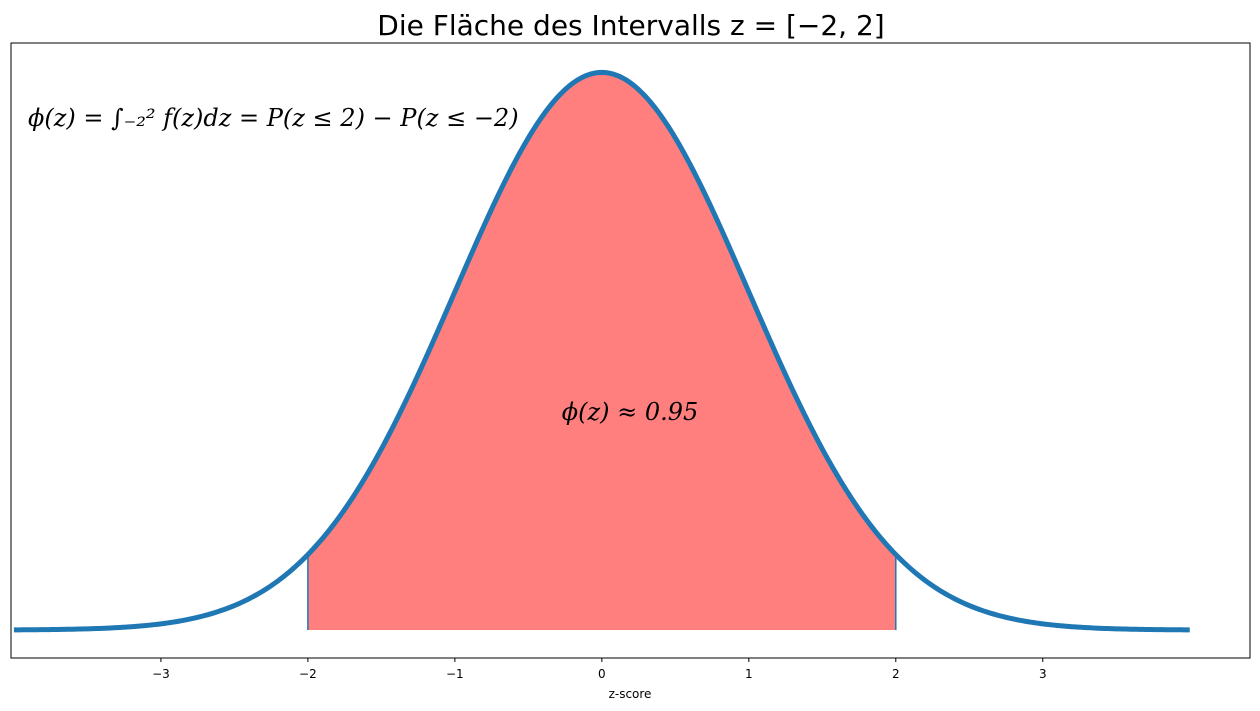 This screenshot has height=711, width=1260. I want to click on area-annotation: ϕ(z) ≈ 0.95, so click(630, 412).